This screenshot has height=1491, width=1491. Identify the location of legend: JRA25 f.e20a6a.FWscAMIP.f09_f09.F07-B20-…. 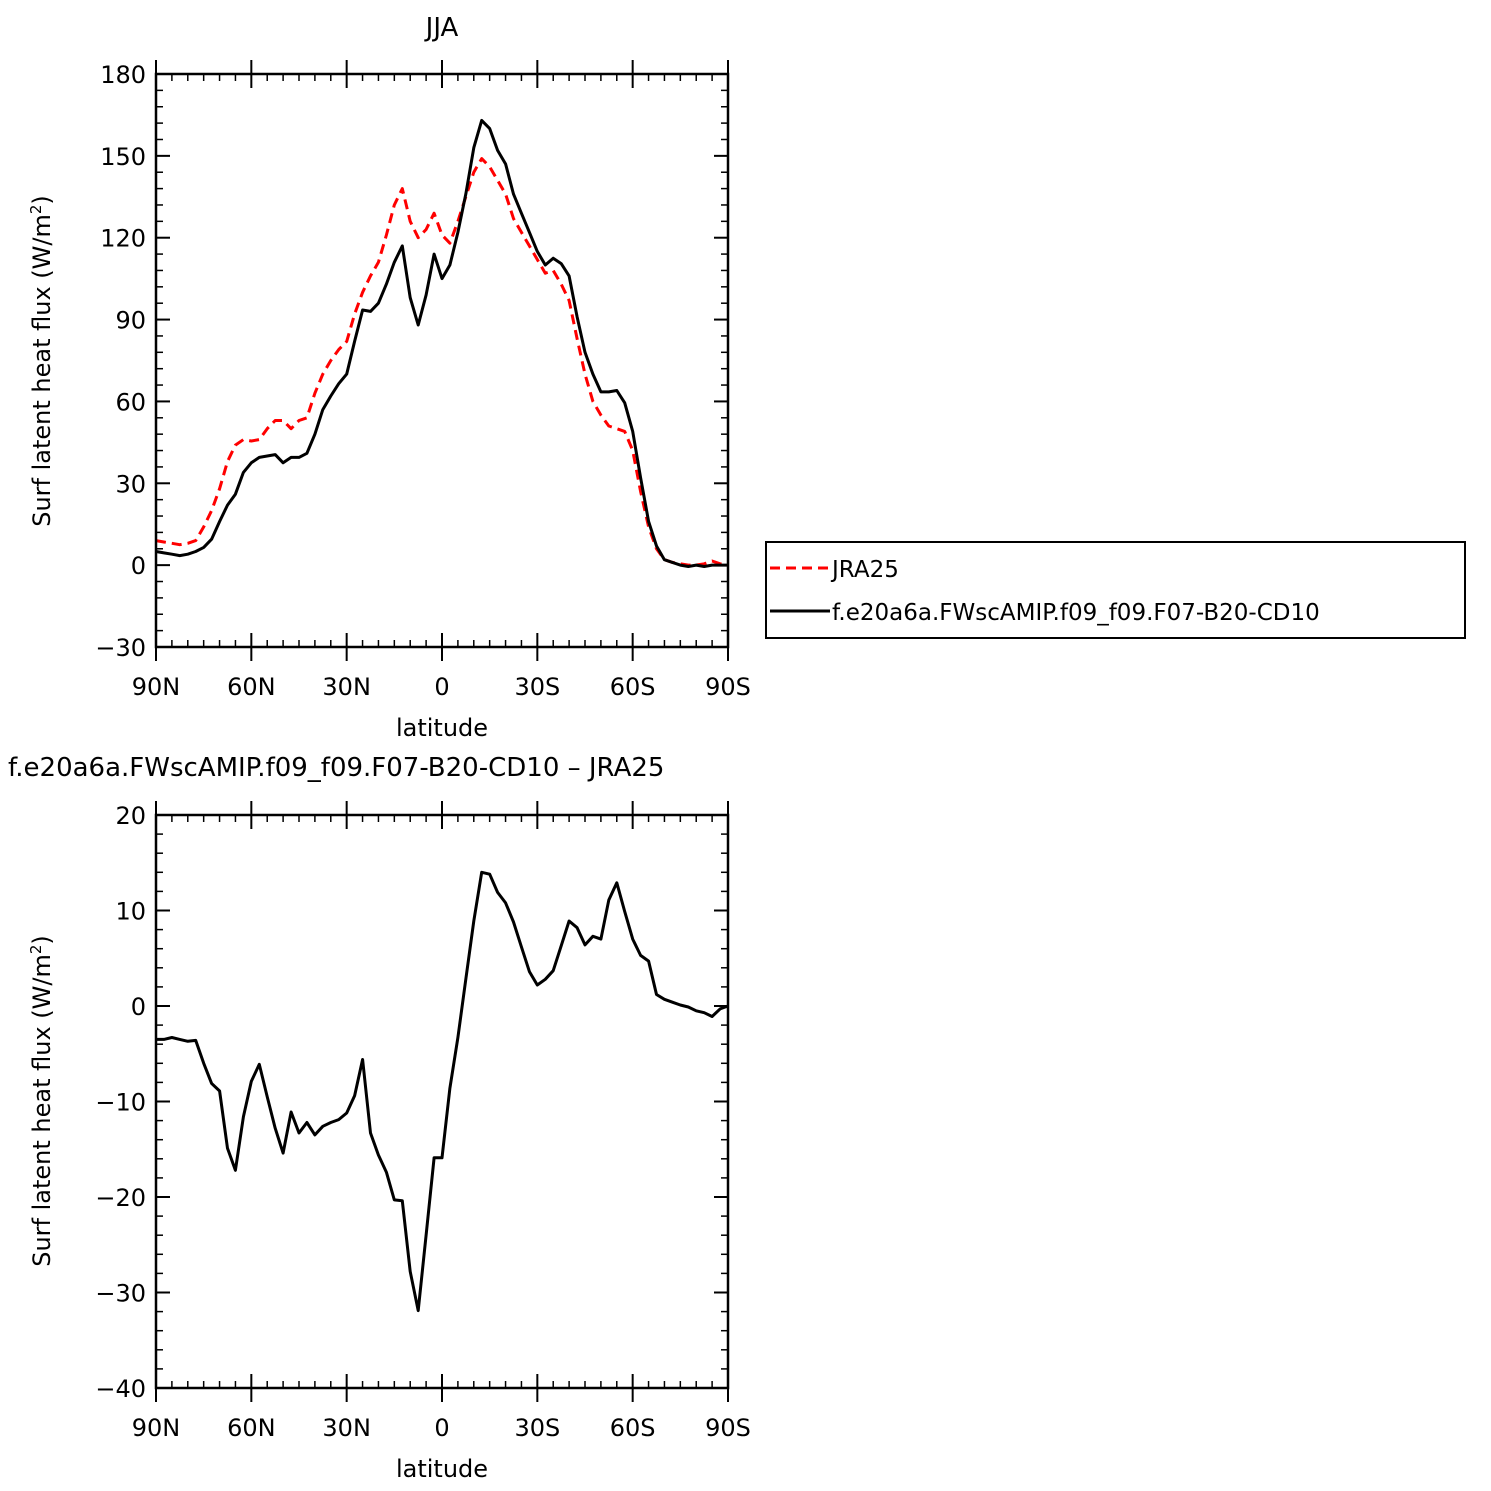
(1115, 590).